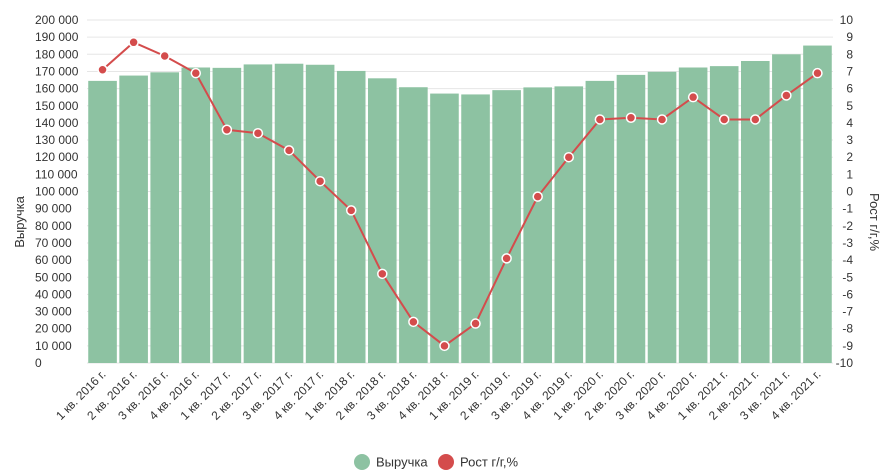 The image size is (890, 476). I want to click on y-tick-label: 40 000, so click(53, 294).